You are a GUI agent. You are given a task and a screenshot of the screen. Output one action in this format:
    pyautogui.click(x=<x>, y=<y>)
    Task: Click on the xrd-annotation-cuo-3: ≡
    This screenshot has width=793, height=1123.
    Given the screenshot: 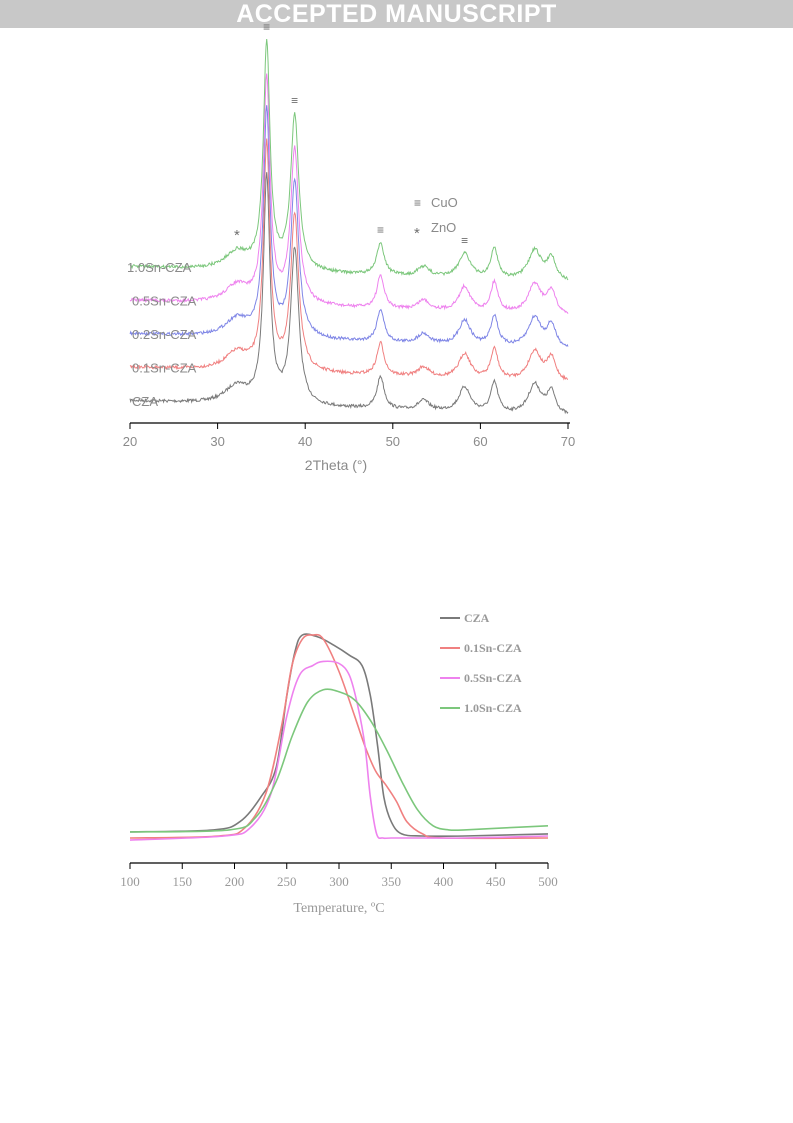 What is the action you would take?
    pyautogui.click(x=380, y=230)
    